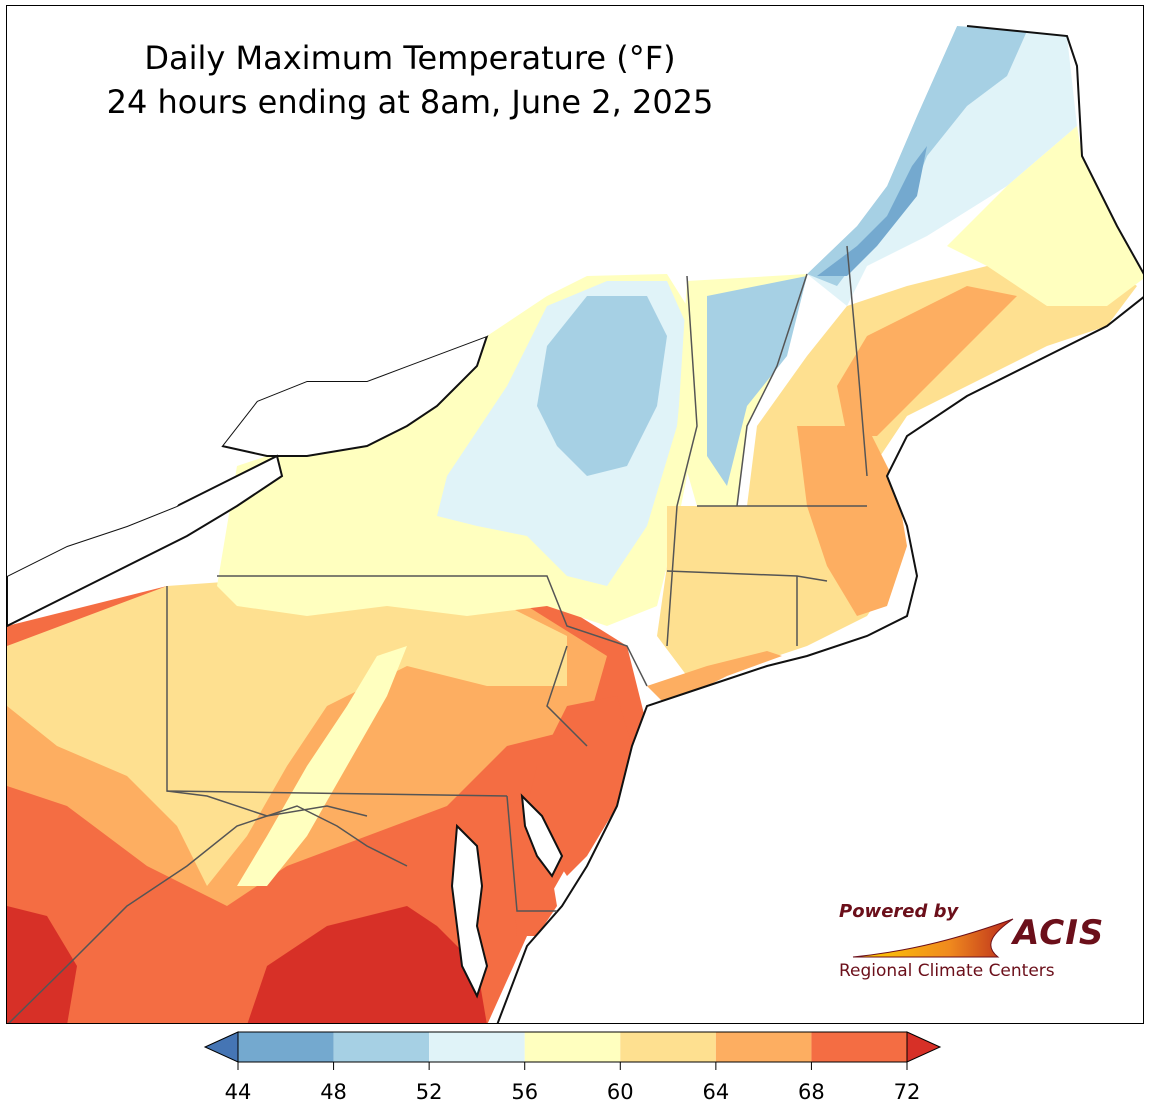 The width and height of the screenshot is (1151, 1111). I want to click on legend-tick-label: 44, so click(238, 1092).